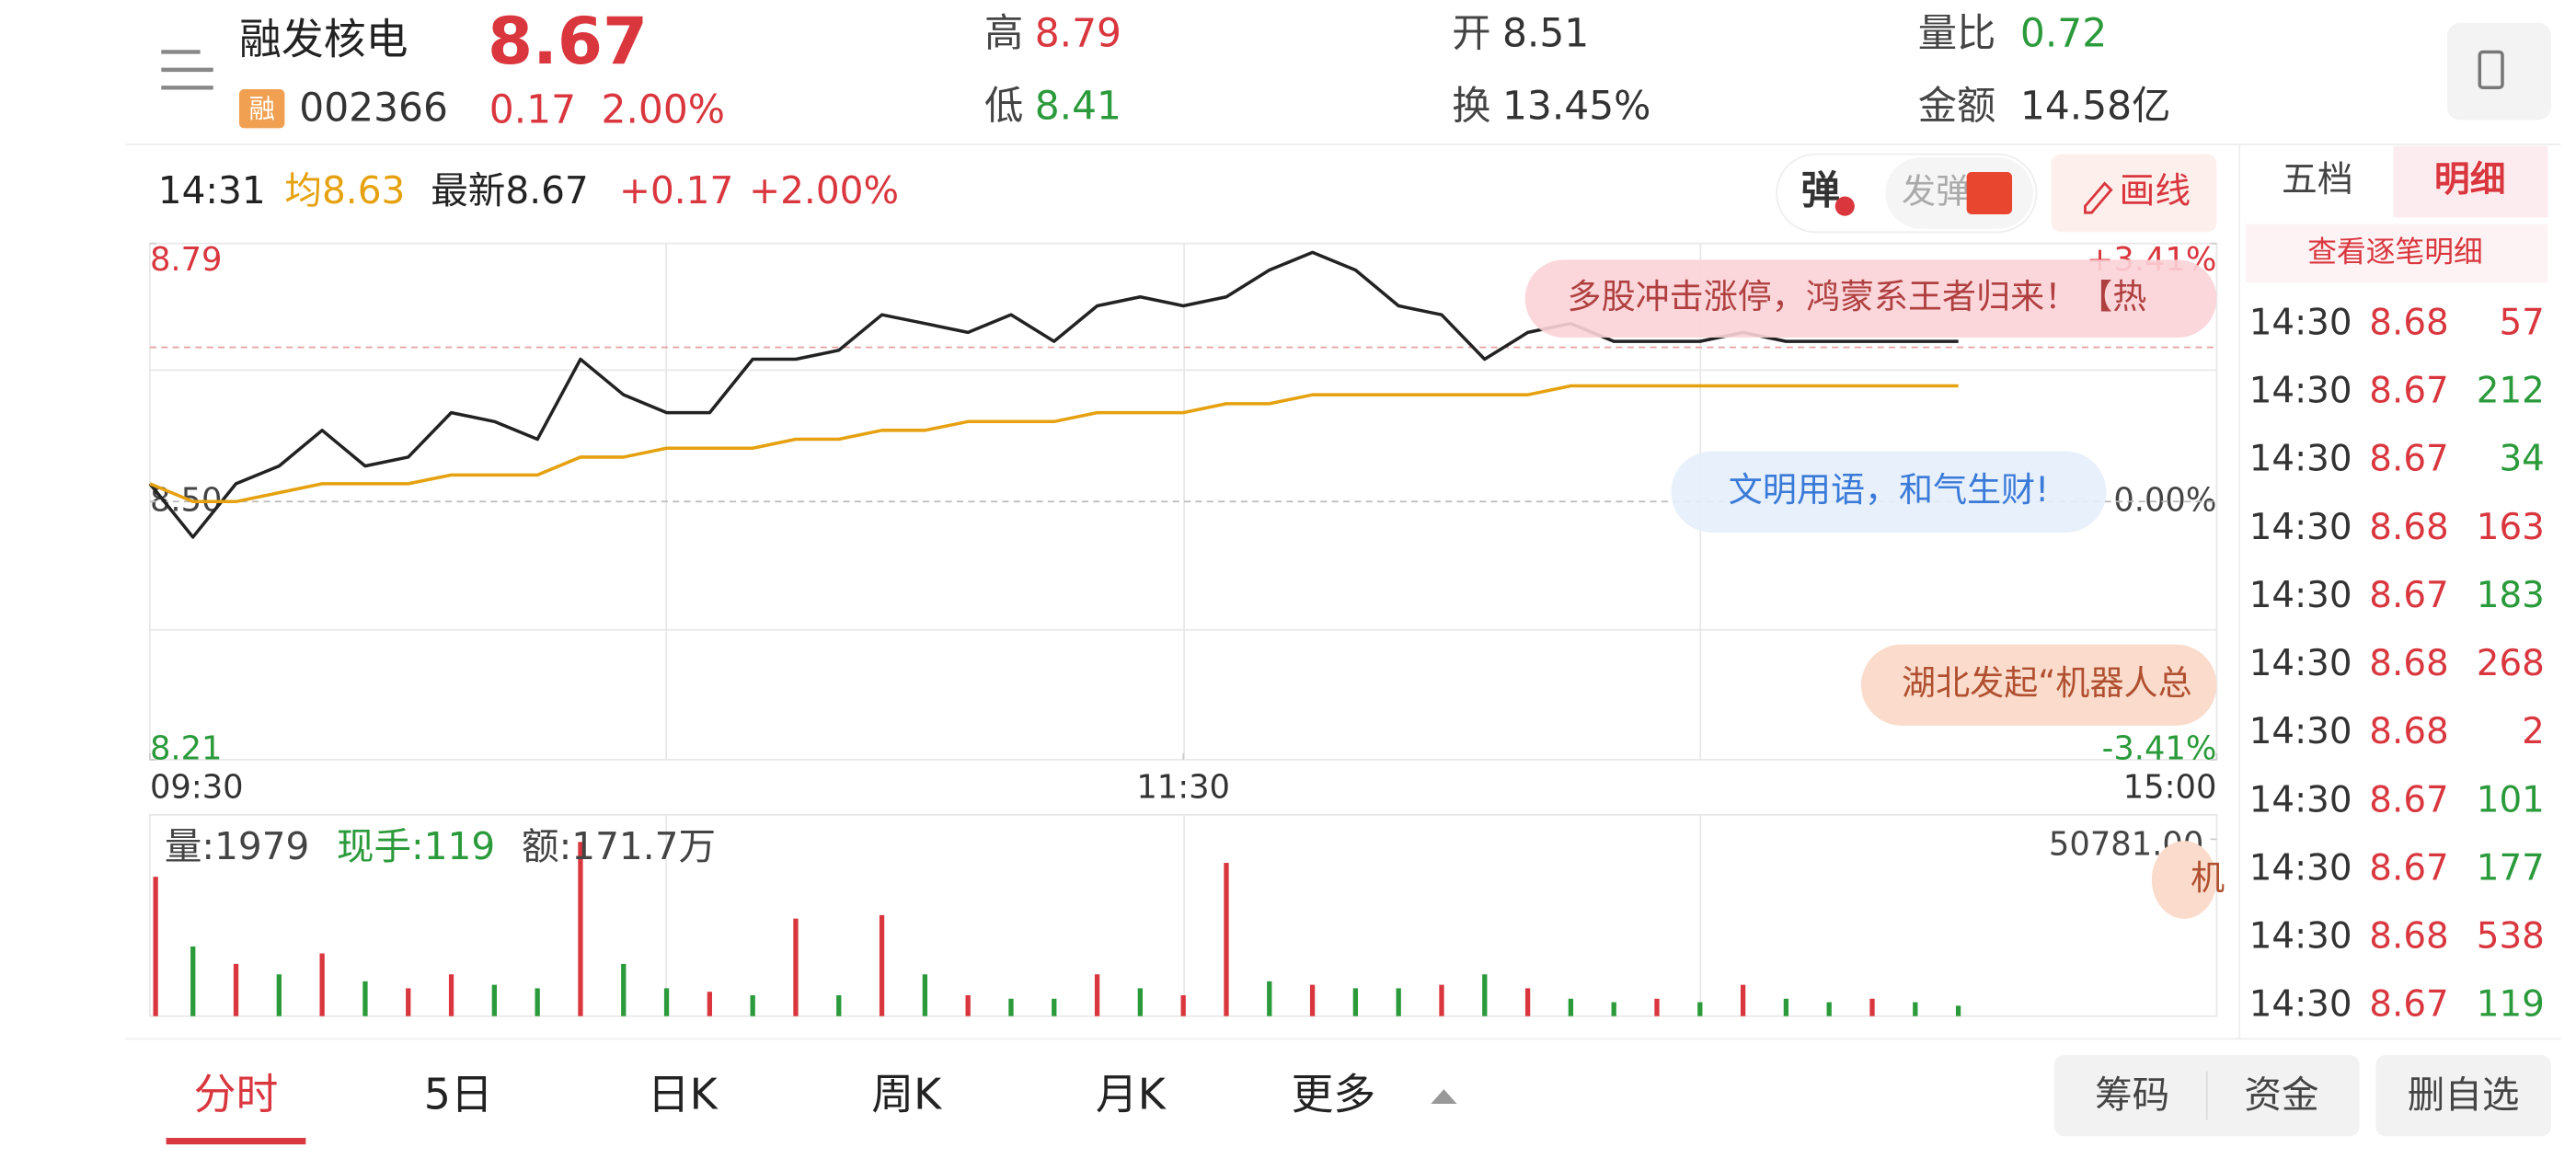 The width and height of the screenshot is (2576, 1159). Describe the element at coordinates (236, 1141) in the screenshot. I see `tab-underline` at that location.